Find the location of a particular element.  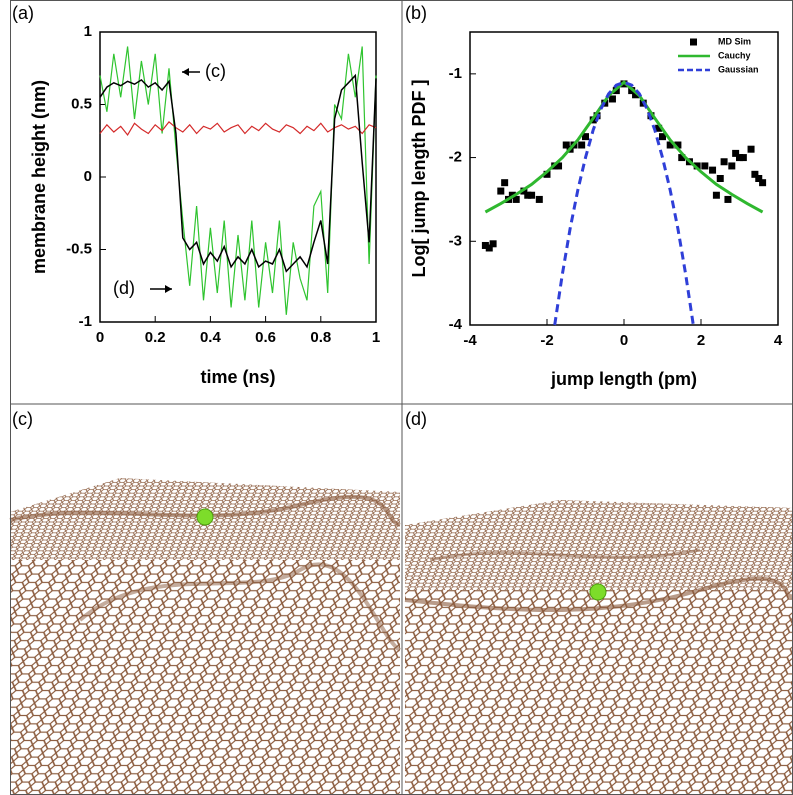

x-tick-label: 4 is located at coordinates (778, 340).